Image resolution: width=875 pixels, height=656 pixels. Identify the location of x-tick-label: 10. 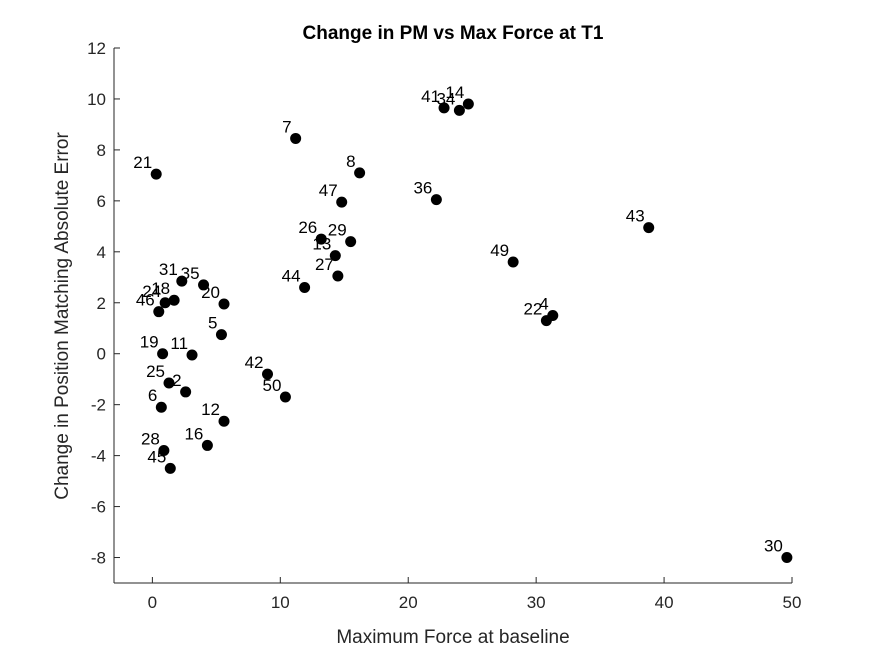
(280, 602).